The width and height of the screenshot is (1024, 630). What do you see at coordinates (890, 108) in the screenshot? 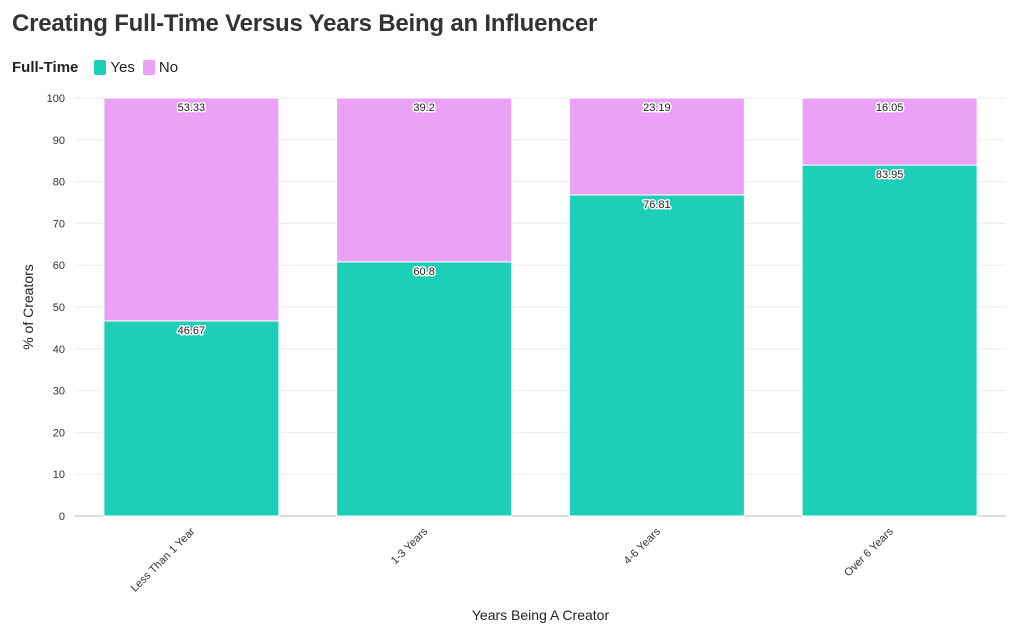
I see `data-label-no: 16.05` at bounding box center [890, 108].